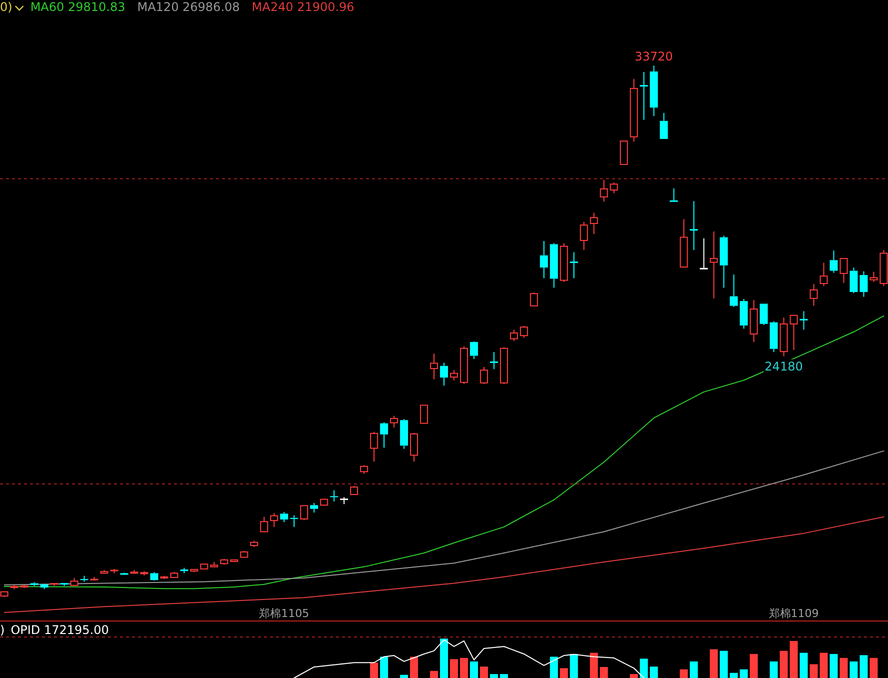 The height and width of the screenshot is (678, 888). Describe the element at coordinates (78, 7) in the screenshot. I see `legend-item: MA60 29810.83` at that location.